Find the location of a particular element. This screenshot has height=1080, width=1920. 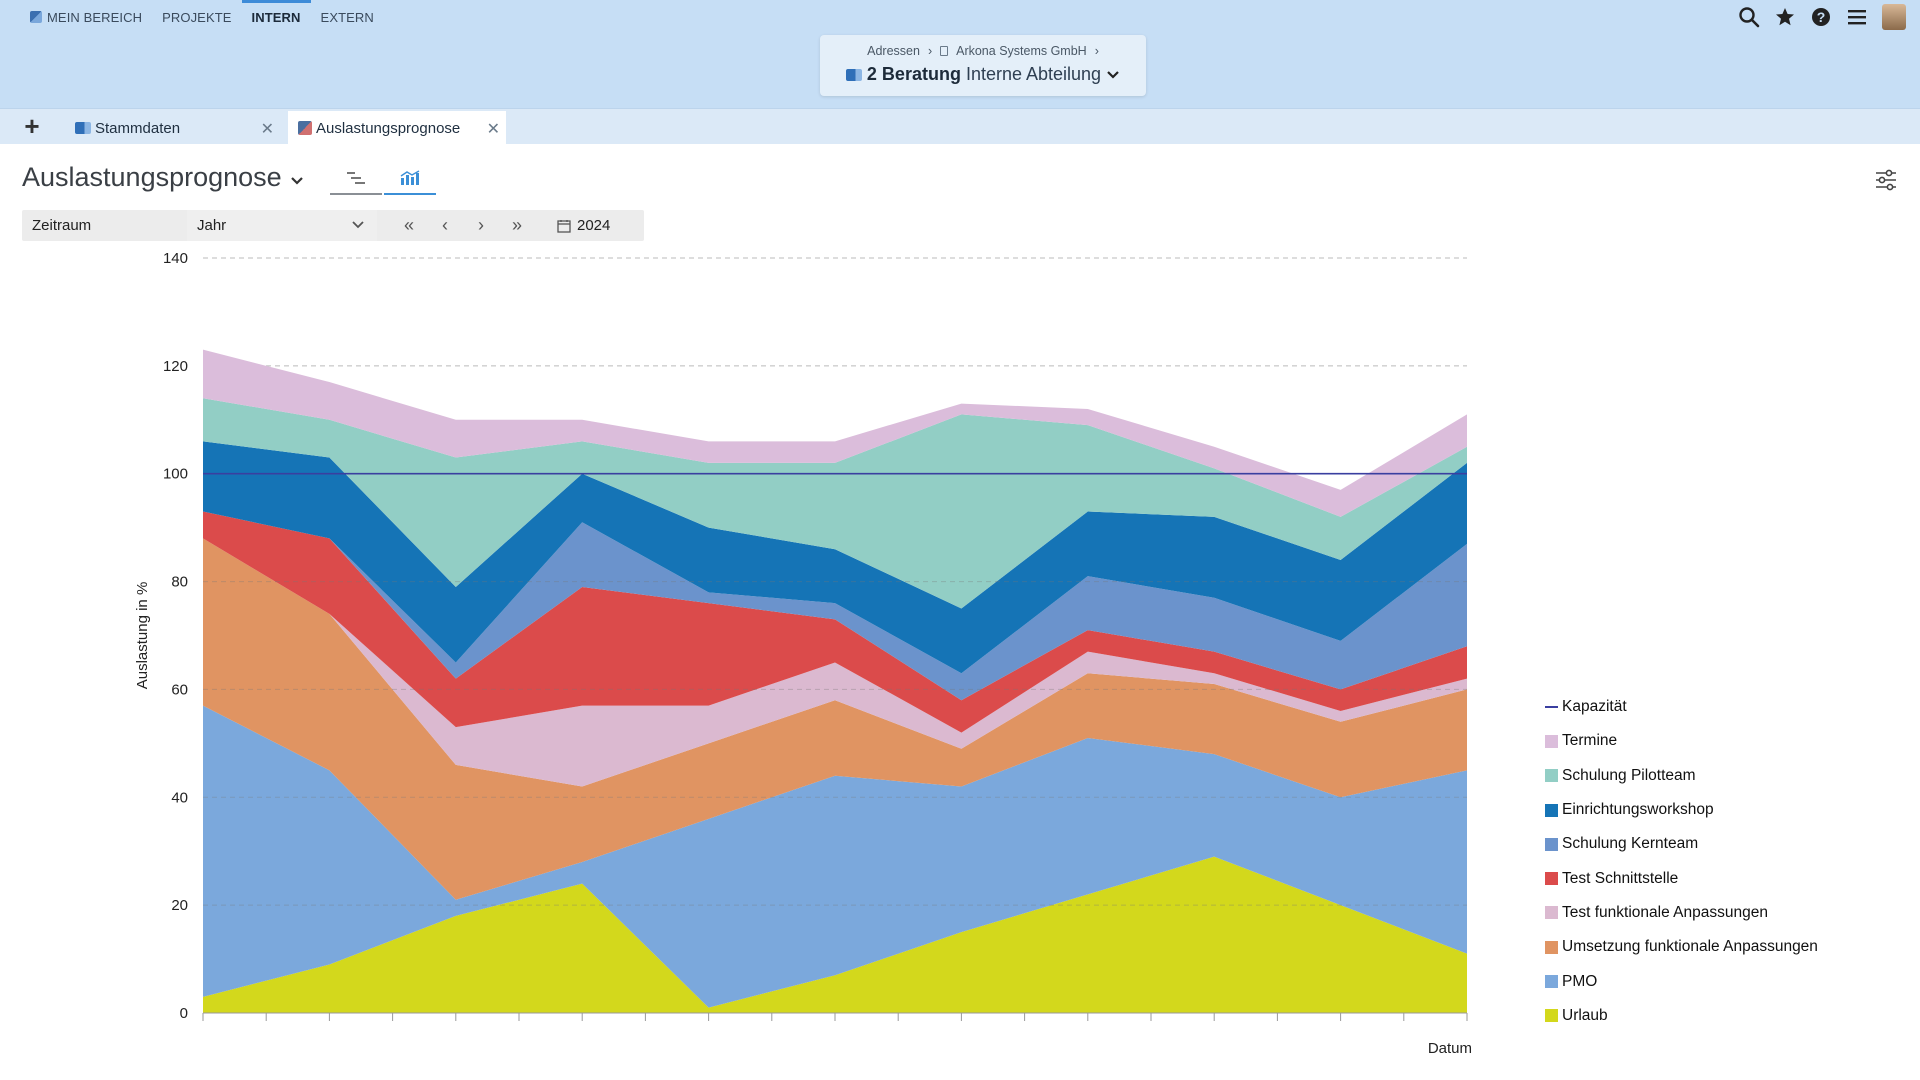

star-icon is located at coordinates (1785, 17).